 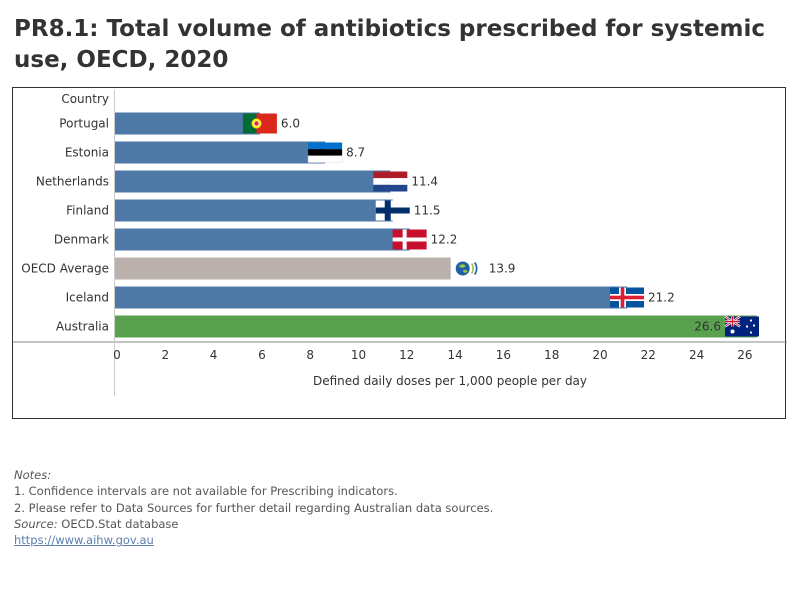 I want to click on netherlands-flag-icon, so click(x=390, y=182).